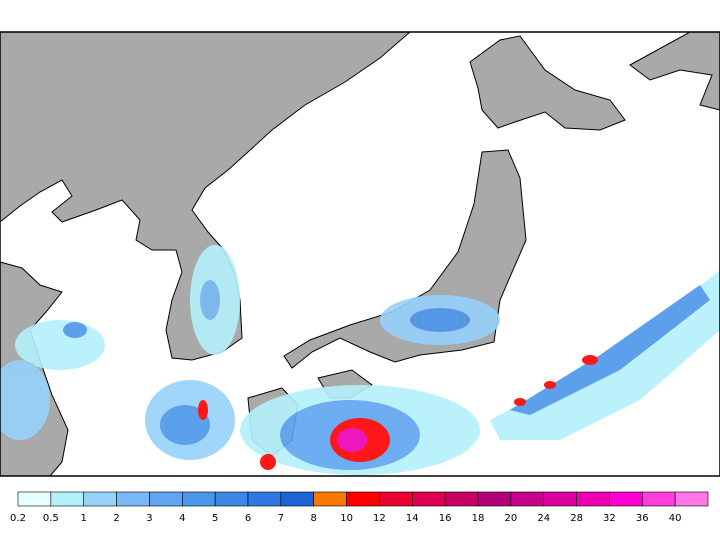  I want to click on colorbar-label: 28, so click(576, 518).